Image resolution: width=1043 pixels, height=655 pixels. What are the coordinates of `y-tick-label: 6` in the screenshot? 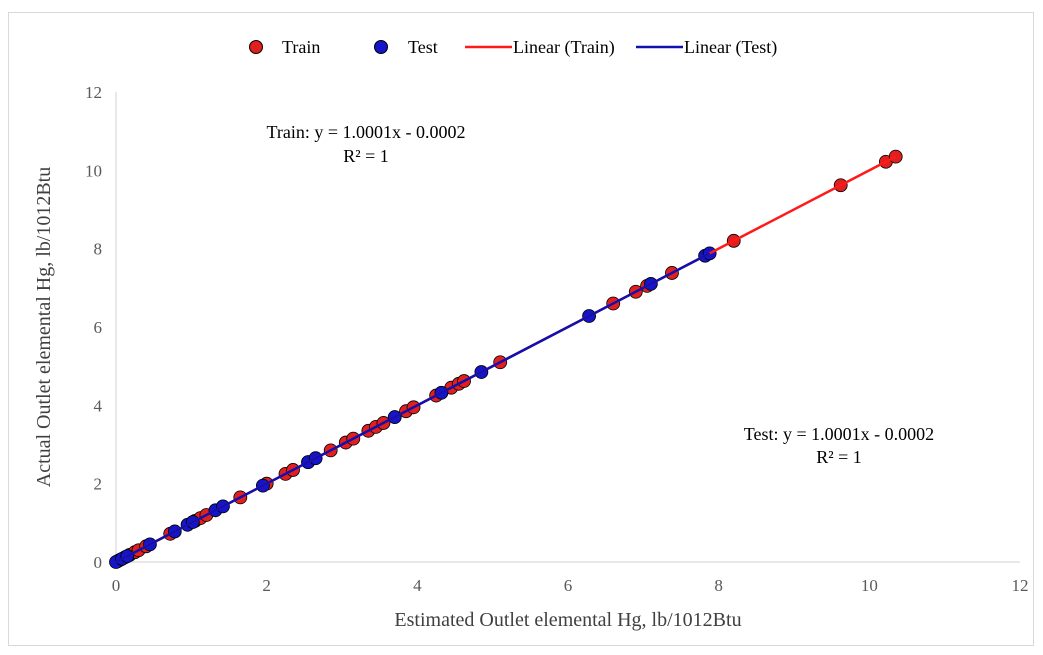 It's located at (98, 327).